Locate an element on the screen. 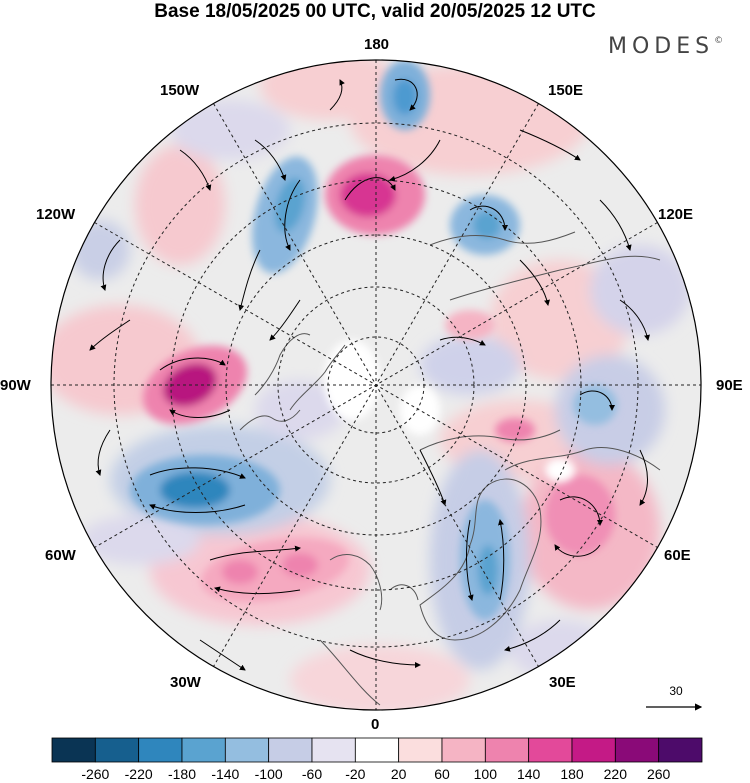  colorbar-tick-label: 220 is located at coordinates (615, 774).